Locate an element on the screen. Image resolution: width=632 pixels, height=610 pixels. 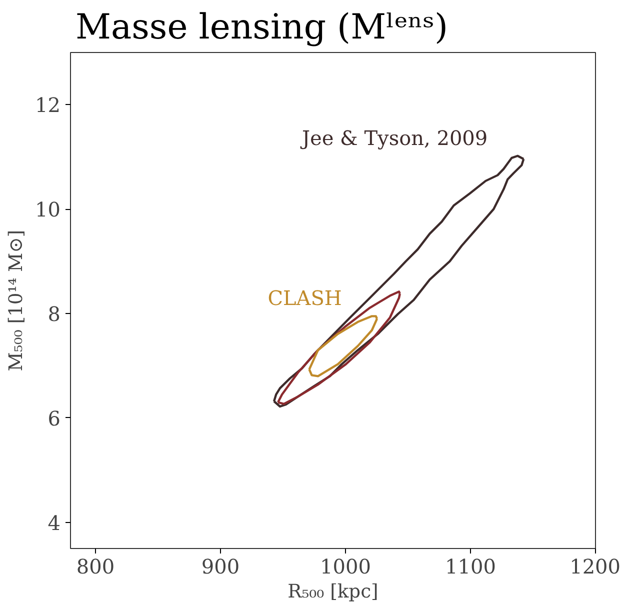
y-tick-label: 6 is located at coordinates (54, 418).